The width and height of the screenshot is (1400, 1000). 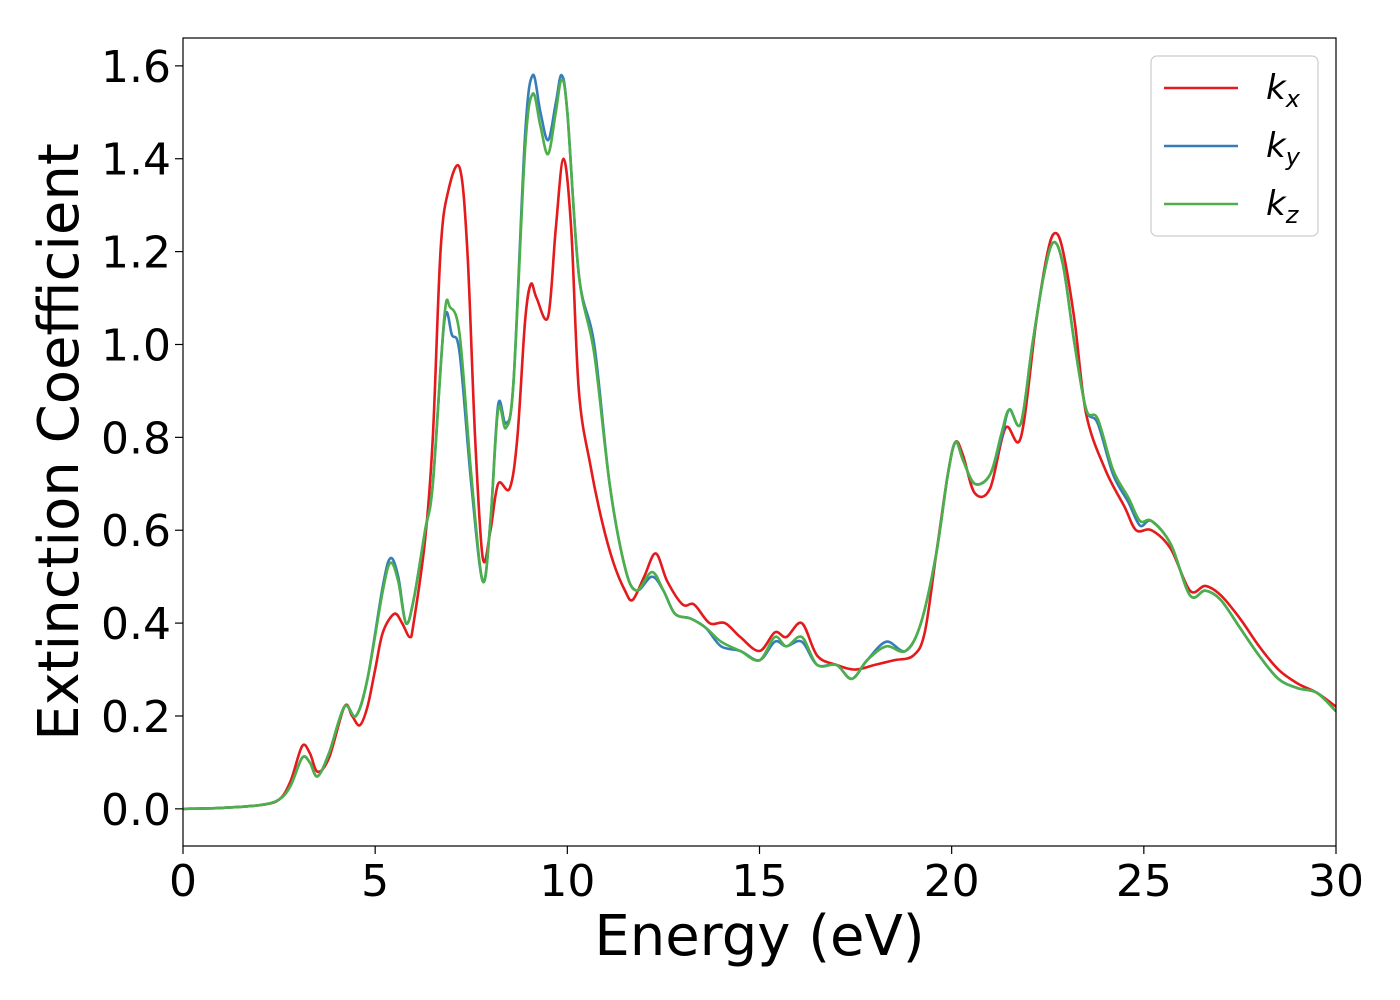 I want to click on y-tick-label: 1.0, so click(x=136, y=345).